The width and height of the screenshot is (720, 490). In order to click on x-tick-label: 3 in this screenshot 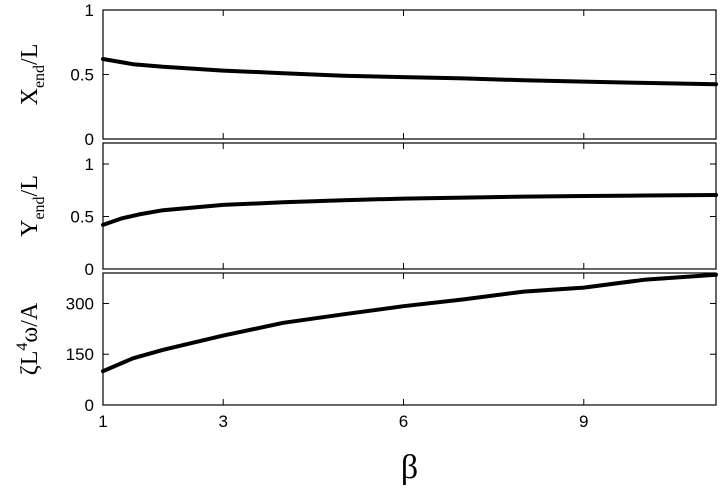, I will do `click(222, 421)`.